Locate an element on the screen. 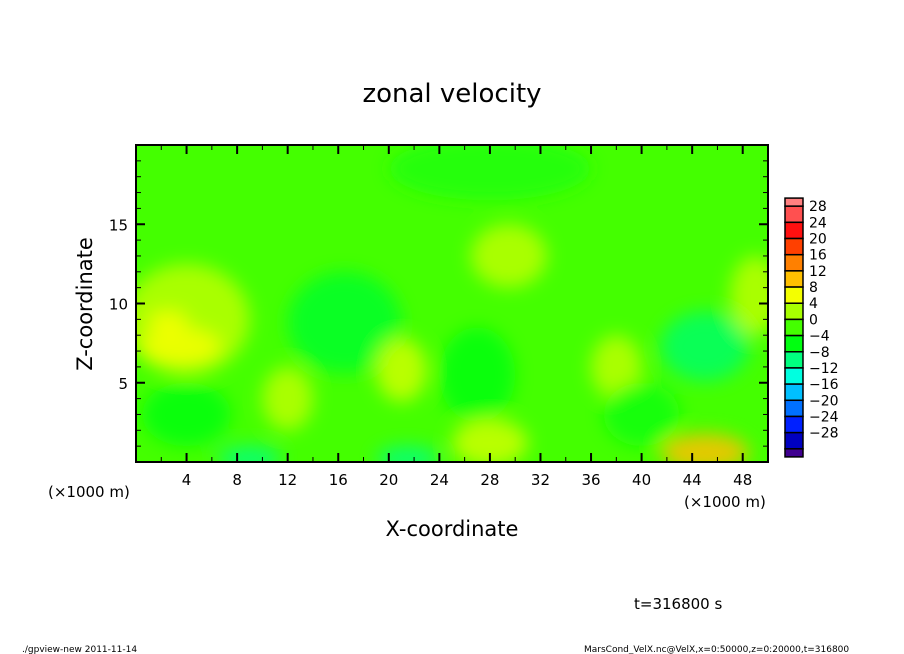 This screenshot has height=654, width=904. colorbar-label: 8 is located at coordinates (813, 288).